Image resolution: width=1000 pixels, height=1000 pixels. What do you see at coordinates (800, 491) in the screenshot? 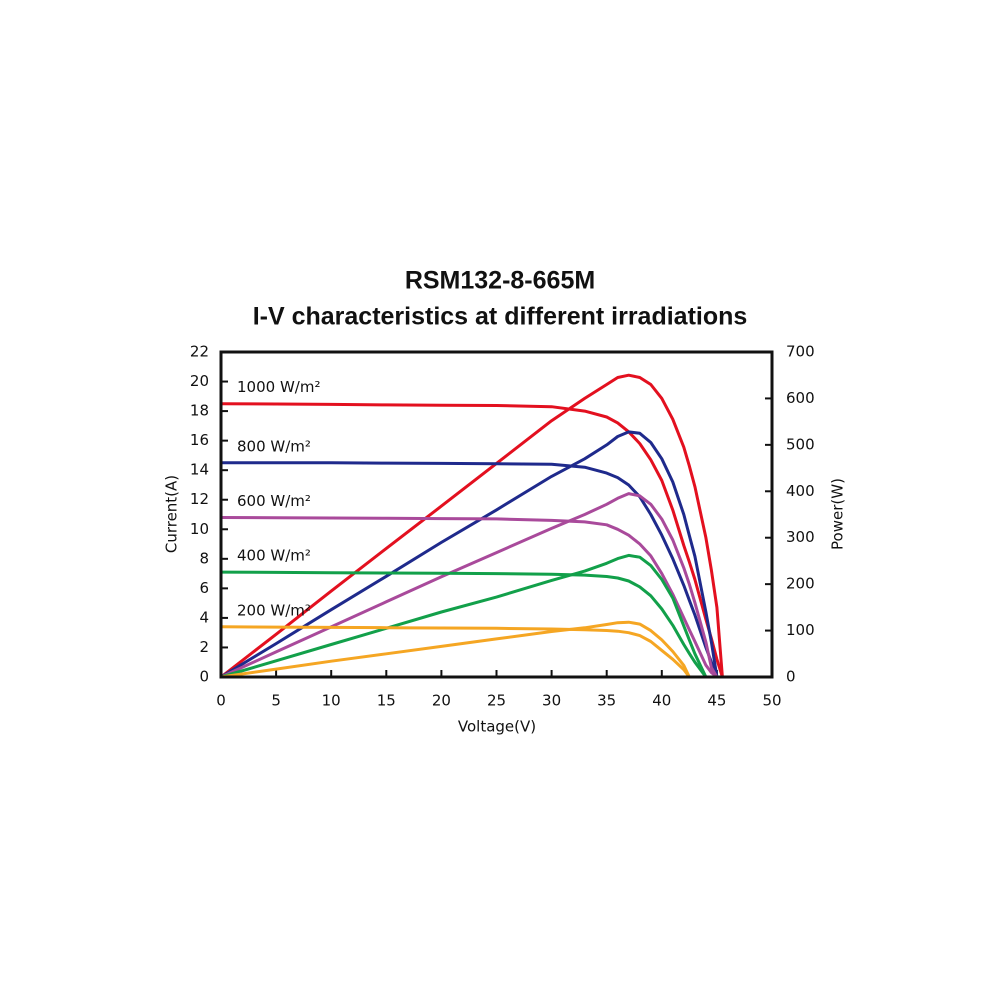
I see `y2-tick-label: 400` at bounding box center [800, 491].